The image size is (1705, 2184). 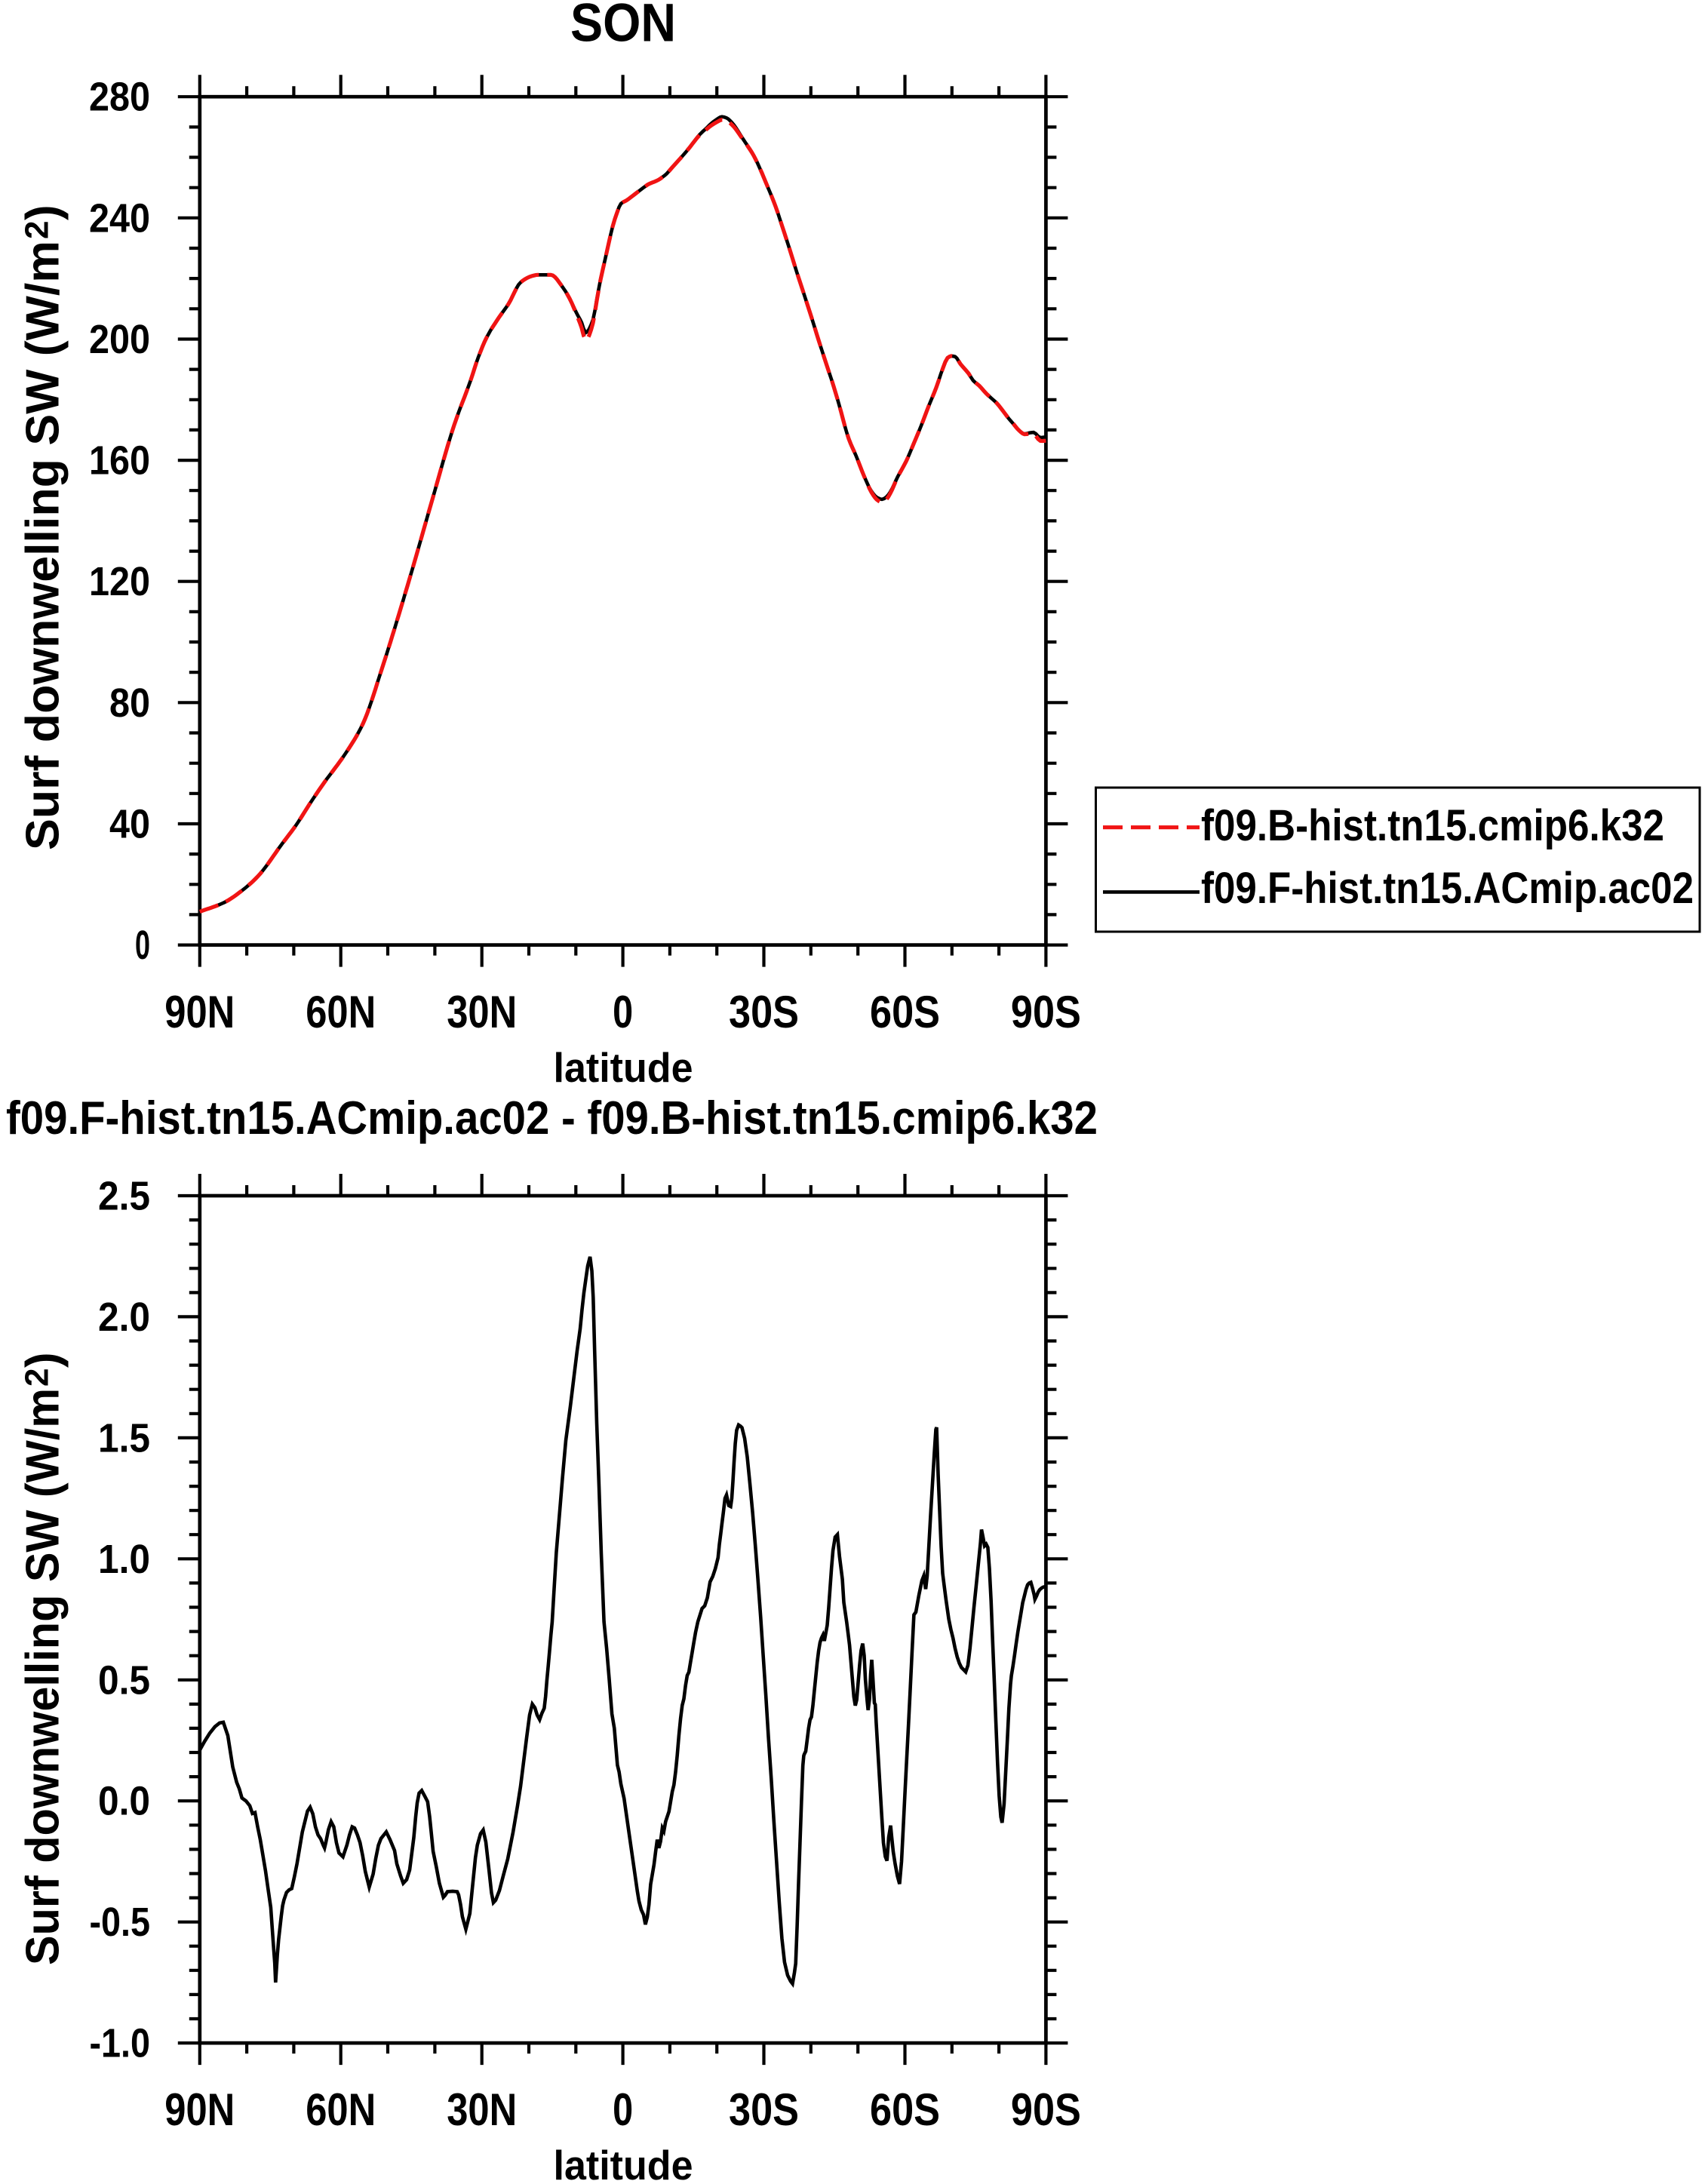 I want to click on svg-text: 240, so click(x=119, y=218).